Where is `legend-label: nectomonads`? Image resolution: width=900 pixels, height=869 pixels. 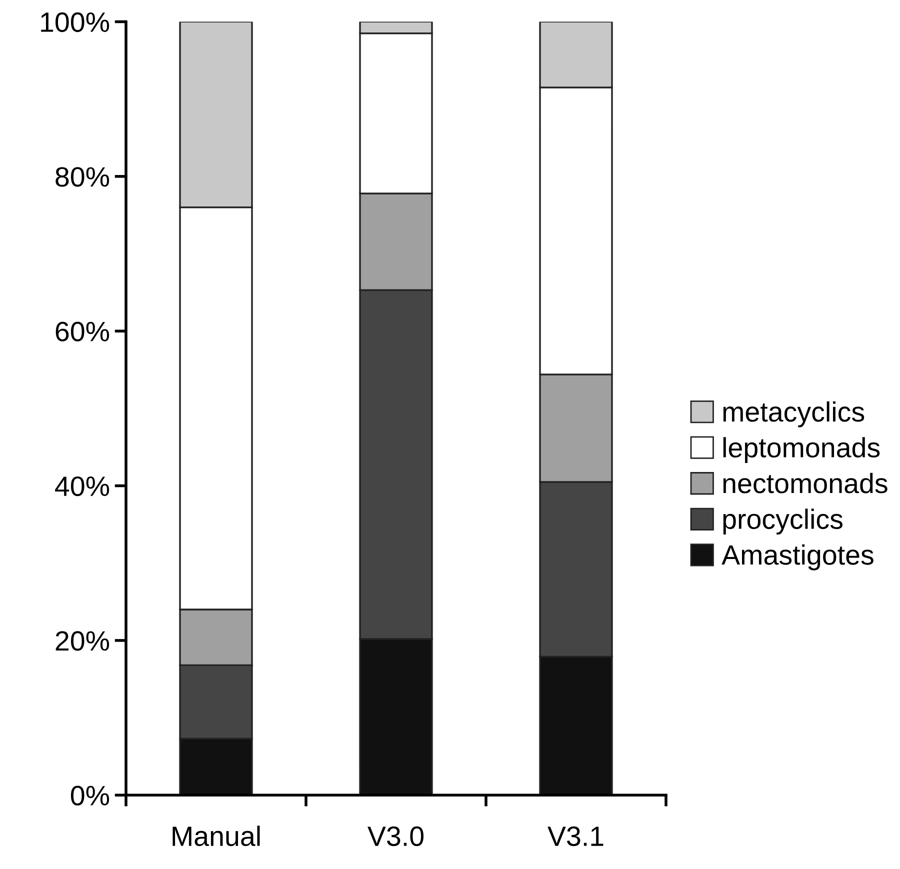
legend-label: nectomonads is located at coordinates (805, 483).